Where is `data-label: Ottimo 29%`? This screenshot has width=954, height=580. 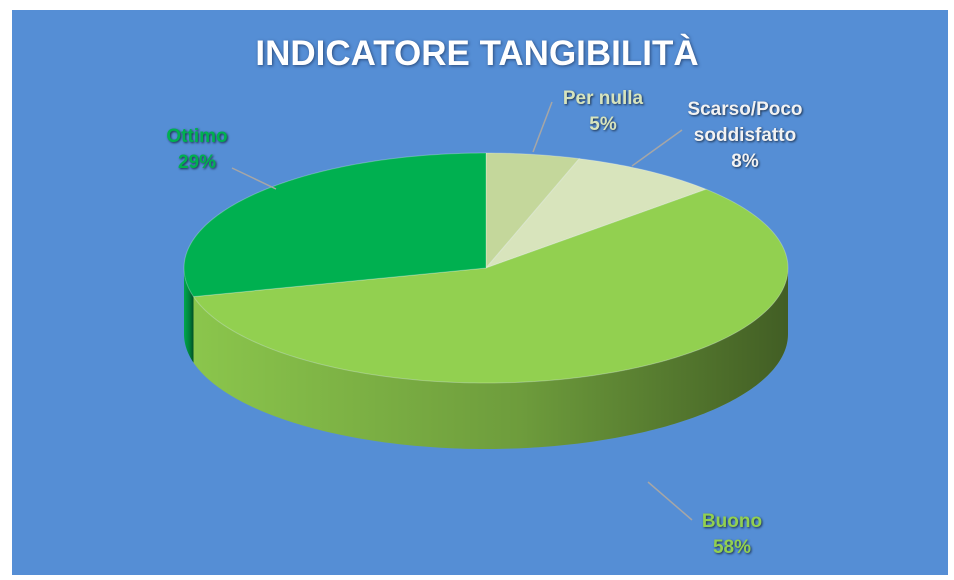
data-label: Ottimo 29% is located at coordinates (196, 150).